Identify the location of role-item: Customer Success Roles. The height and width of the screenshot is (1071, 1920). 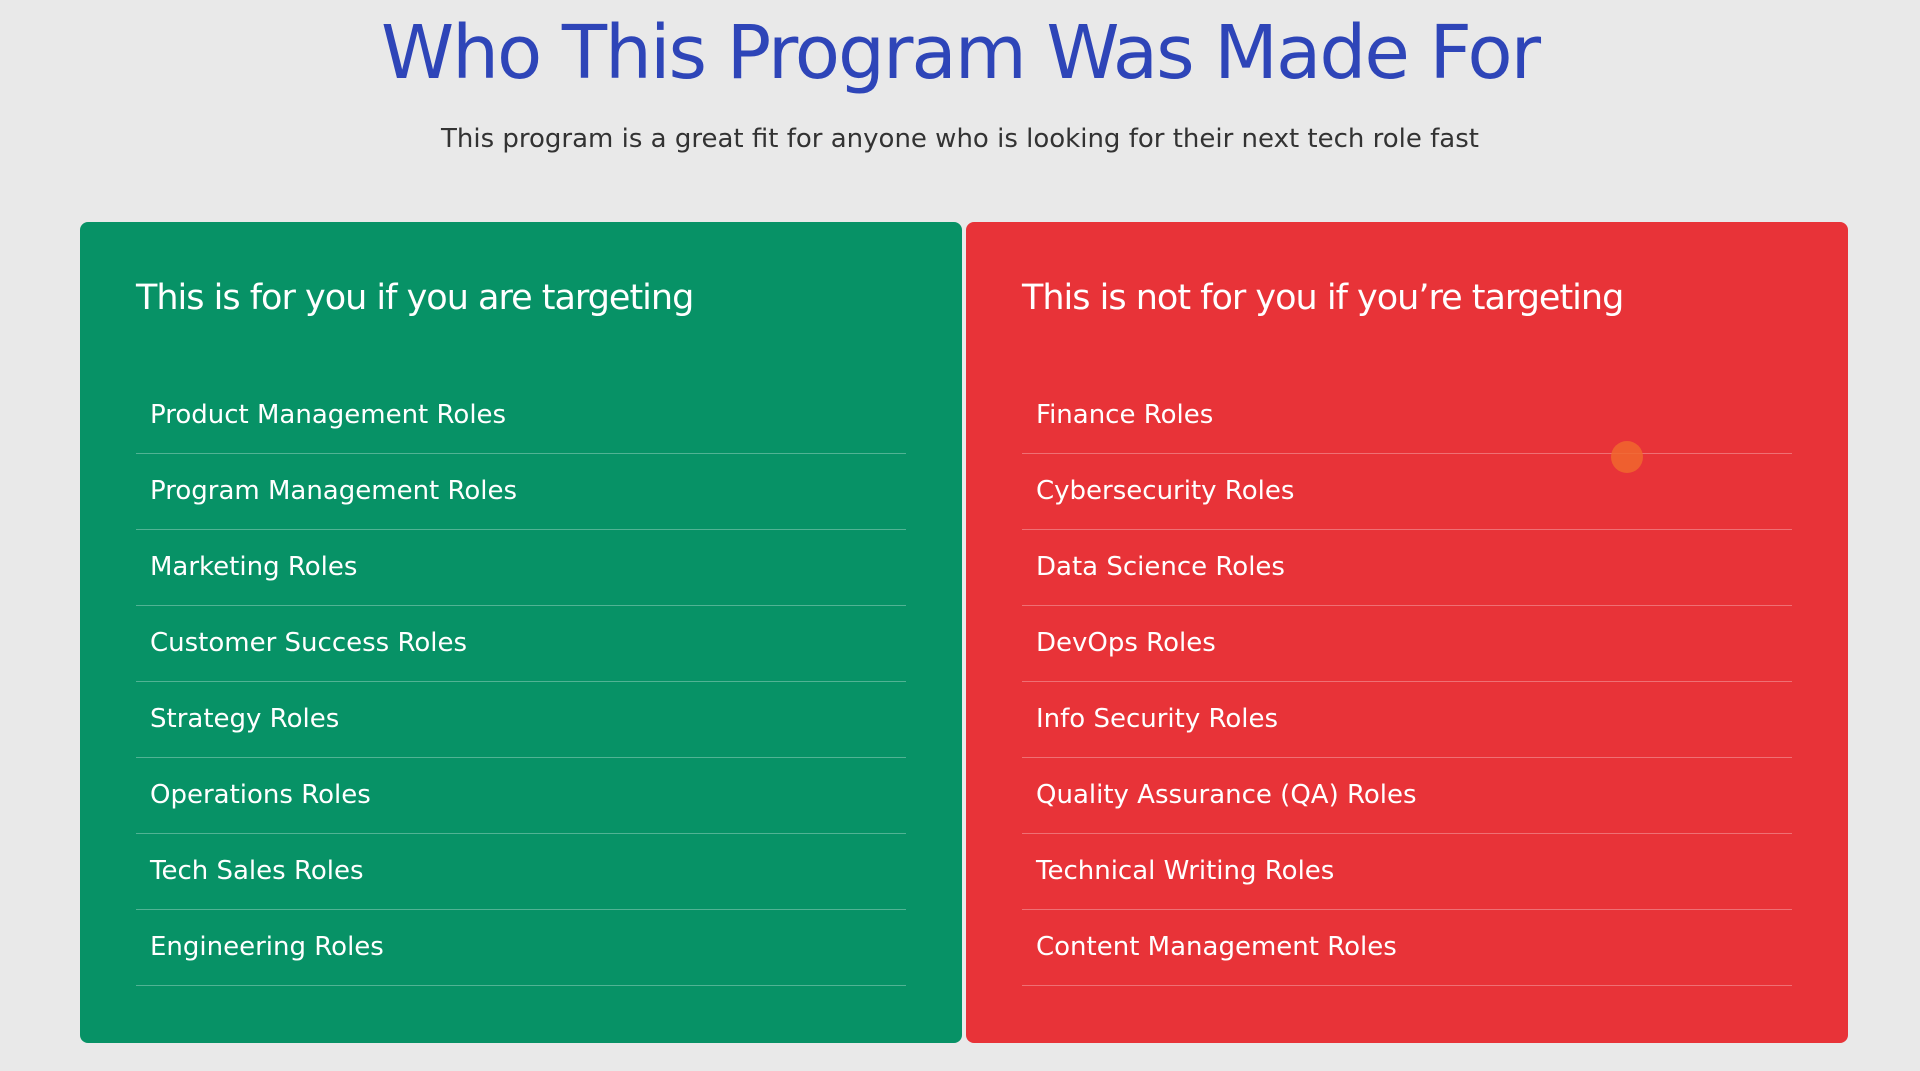
(521, 644).